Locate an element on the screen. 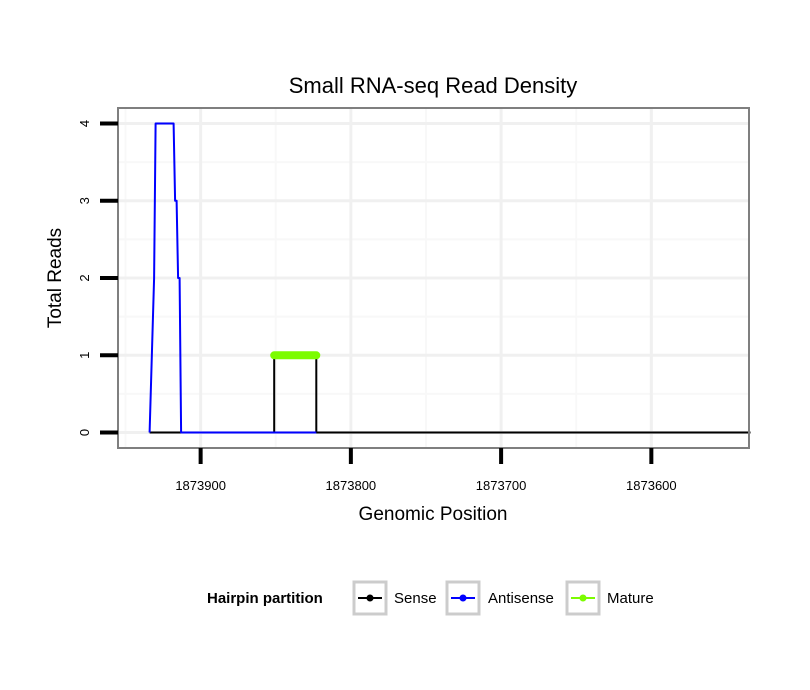  y-tick-label: 4 is located at coordinates (84, 123).